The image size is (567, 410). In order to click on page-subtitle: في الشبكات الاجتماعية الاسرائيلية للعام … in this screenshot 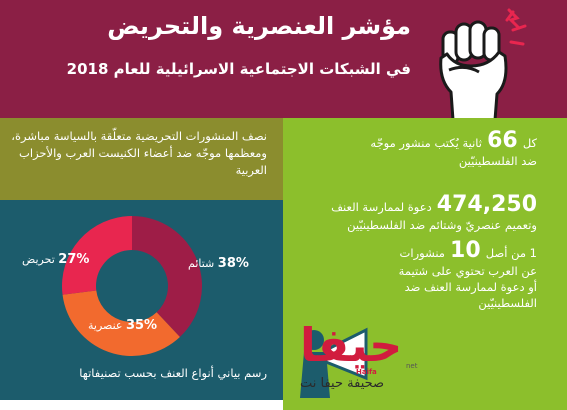, I will do `click(238, 69)`.